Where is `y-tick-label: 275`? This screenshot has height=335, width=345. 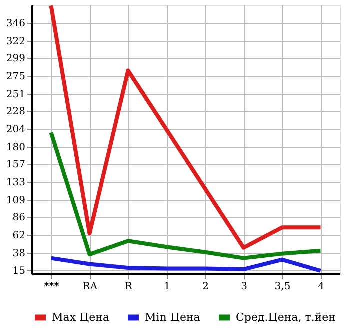 y-tick-label: 275 is located at coordinates (16, 76).